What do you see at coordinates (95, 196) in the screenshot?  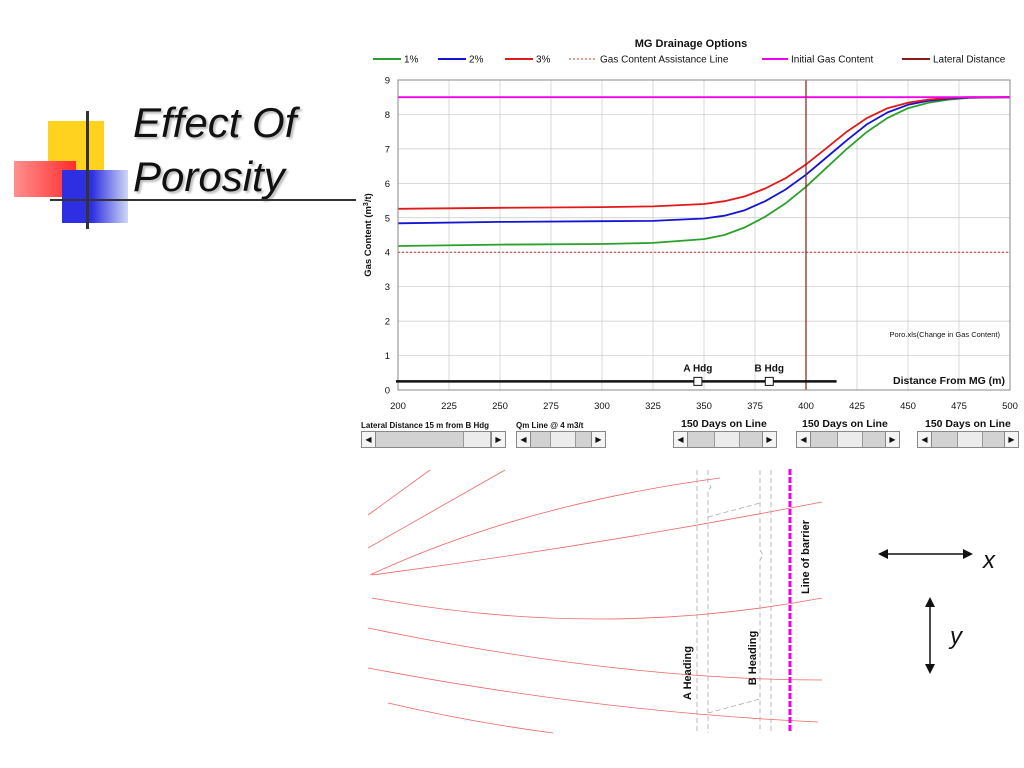 I see `deco-blue-square` at bounding box center [95, 196].